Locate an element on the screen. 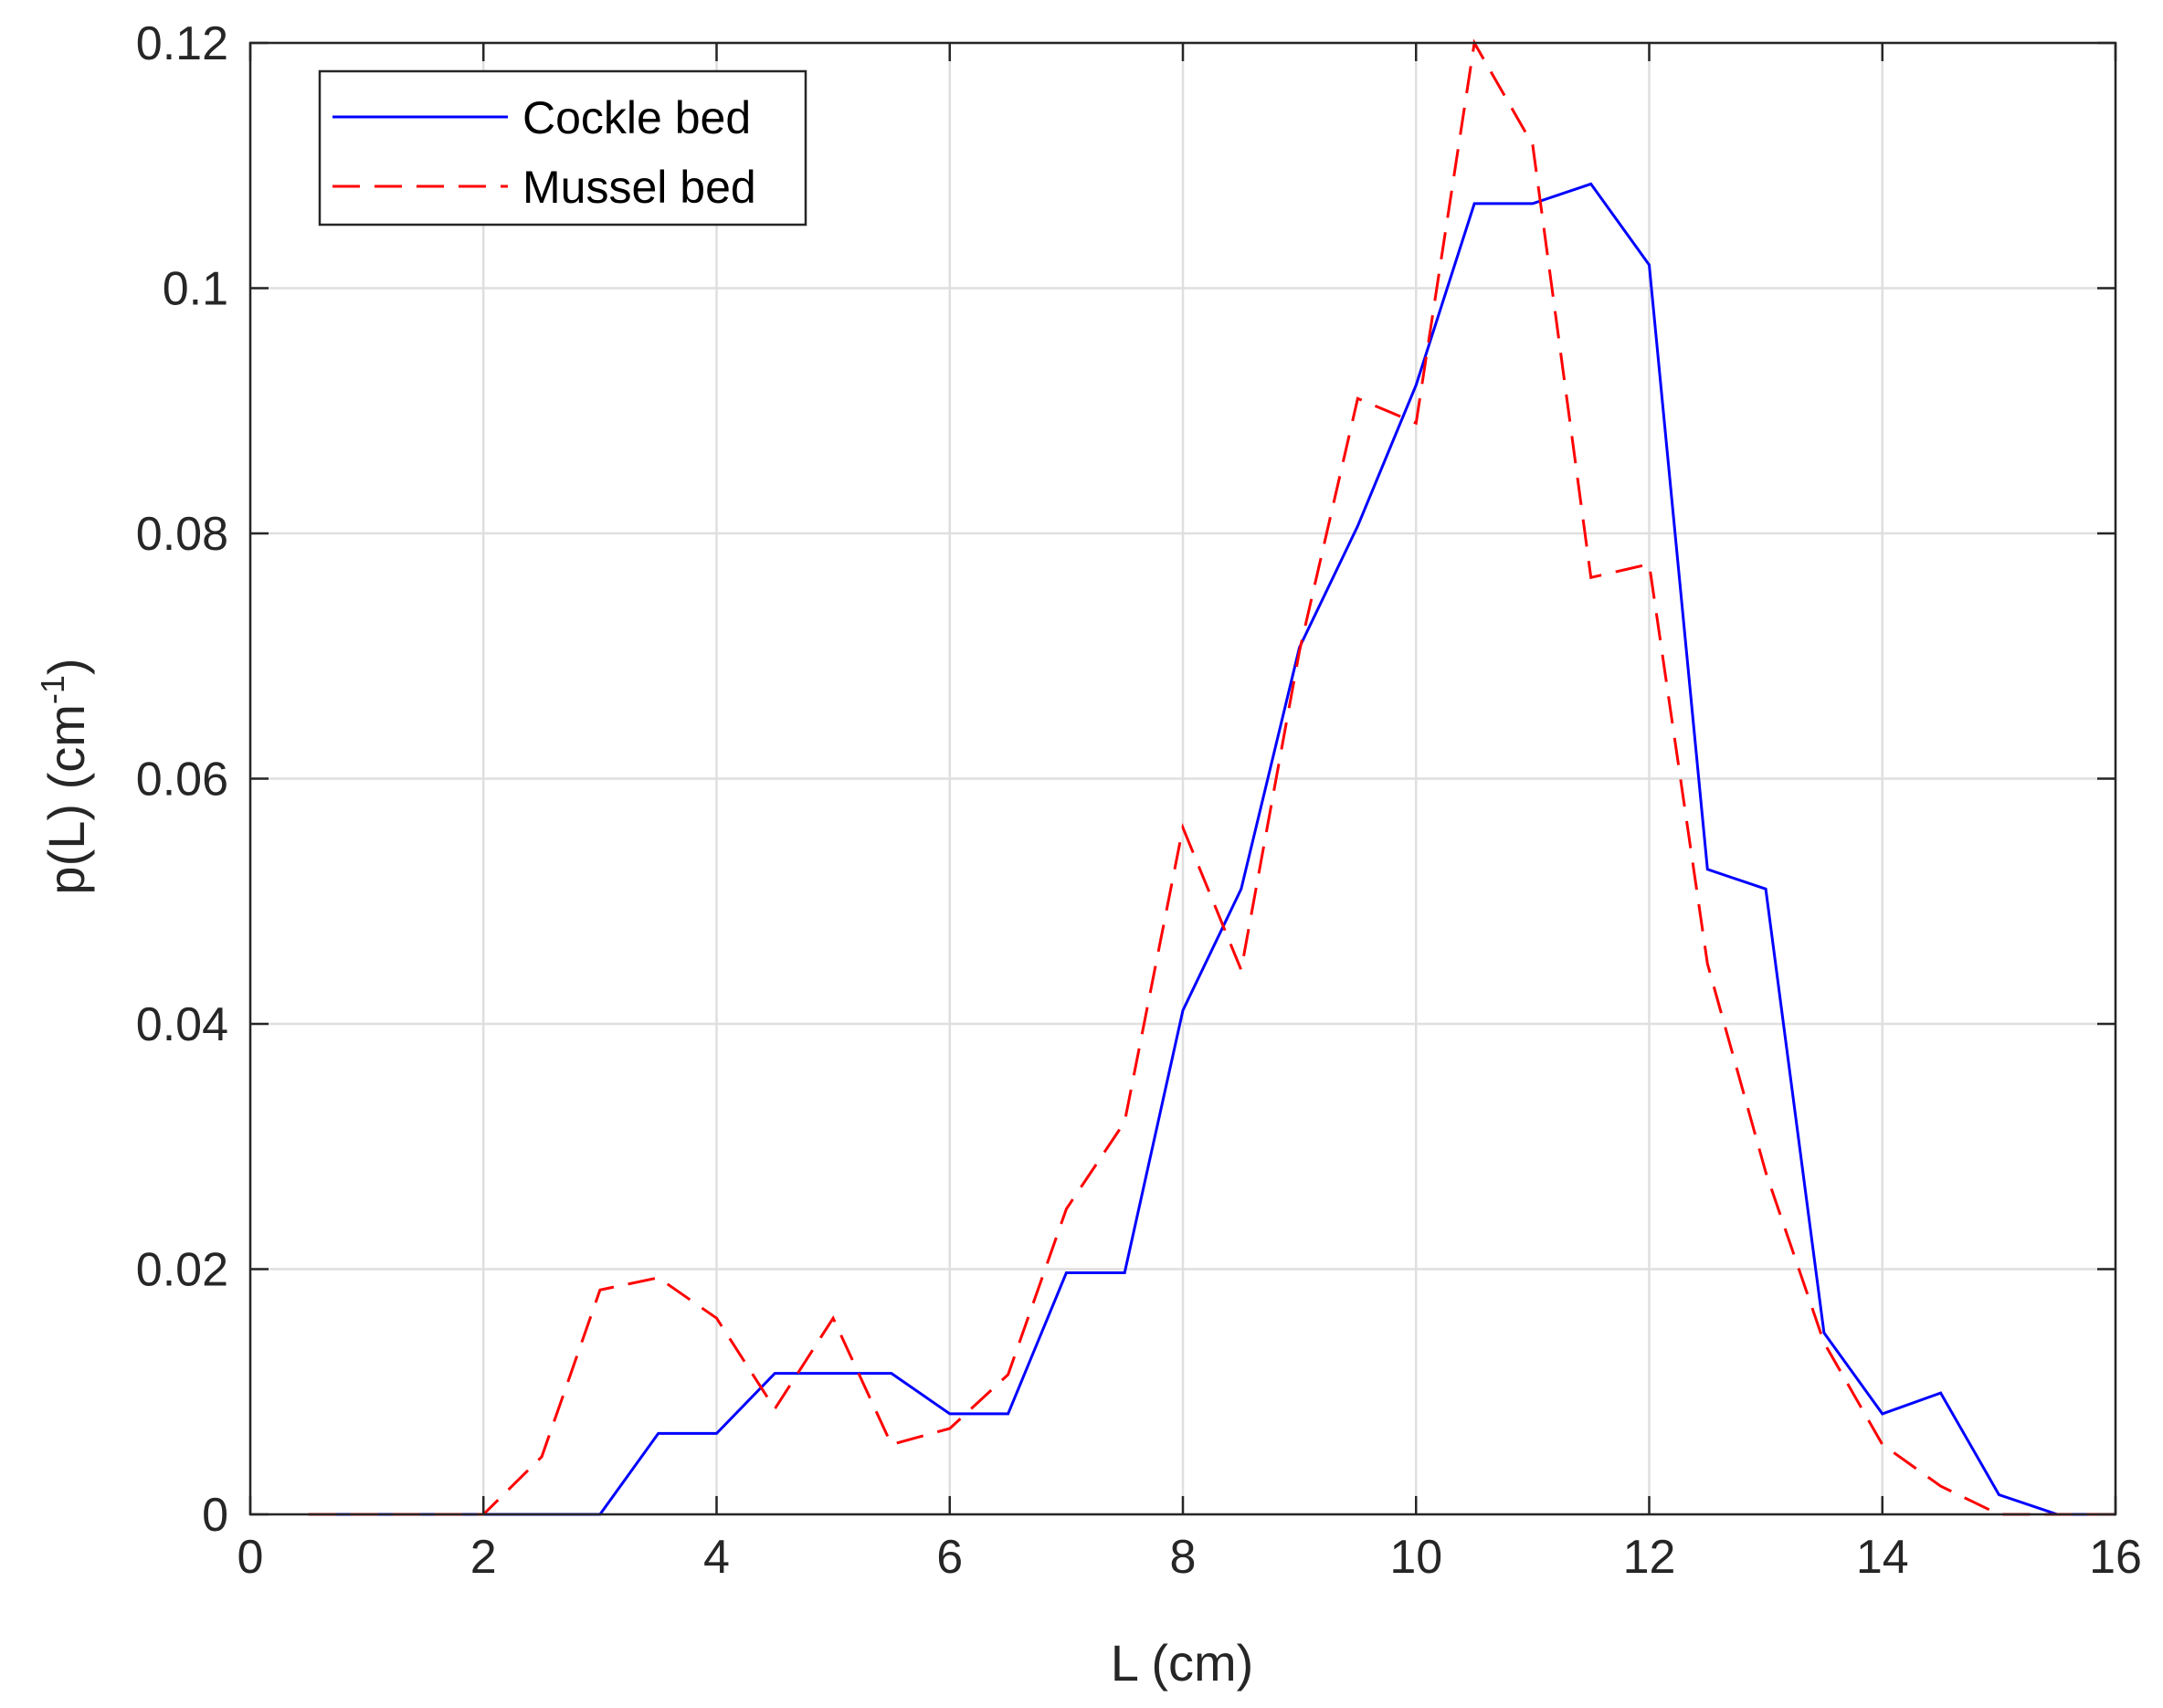 Image resolution: width=2163 pixels, height=1708 pixels. y-axis-label-main: p(L) (cm is located at coordinates (66, 799).